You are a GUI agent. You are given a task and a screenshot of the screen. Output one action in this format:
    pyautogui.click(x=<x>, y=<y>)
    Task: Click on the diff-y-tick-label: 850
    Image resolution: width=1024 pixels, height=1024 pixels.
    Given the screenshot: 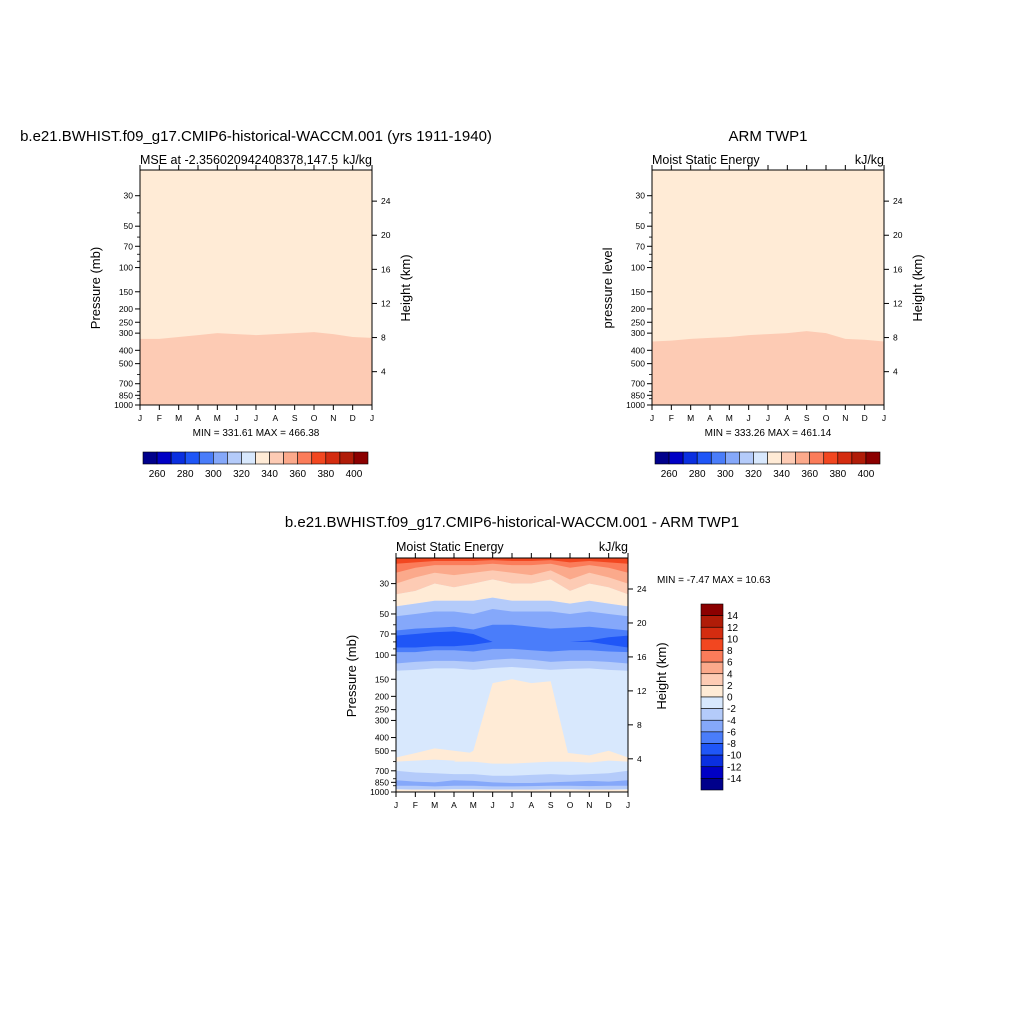 What is the action you would take?
    pyautogui.click(x=382, y=782)
    